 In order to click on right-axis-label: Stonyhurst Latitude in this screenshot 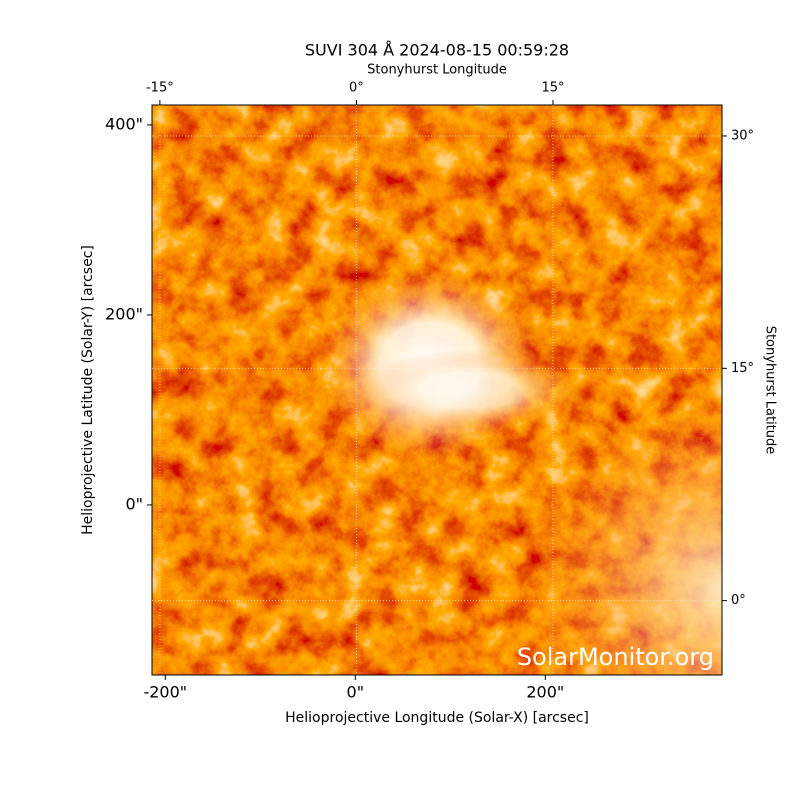, I will do `click(770, 390)`.